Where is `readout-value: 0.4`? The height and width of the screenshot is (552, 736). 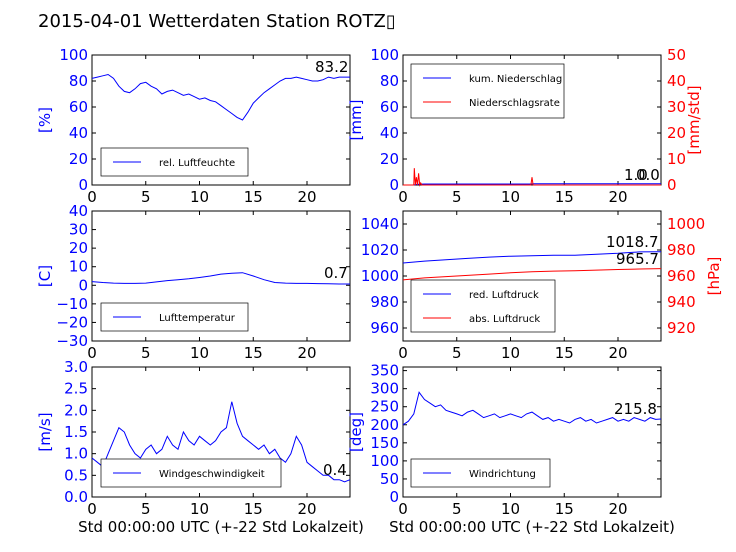
readout-value: 0.4 is located at coordinates (335, 470).